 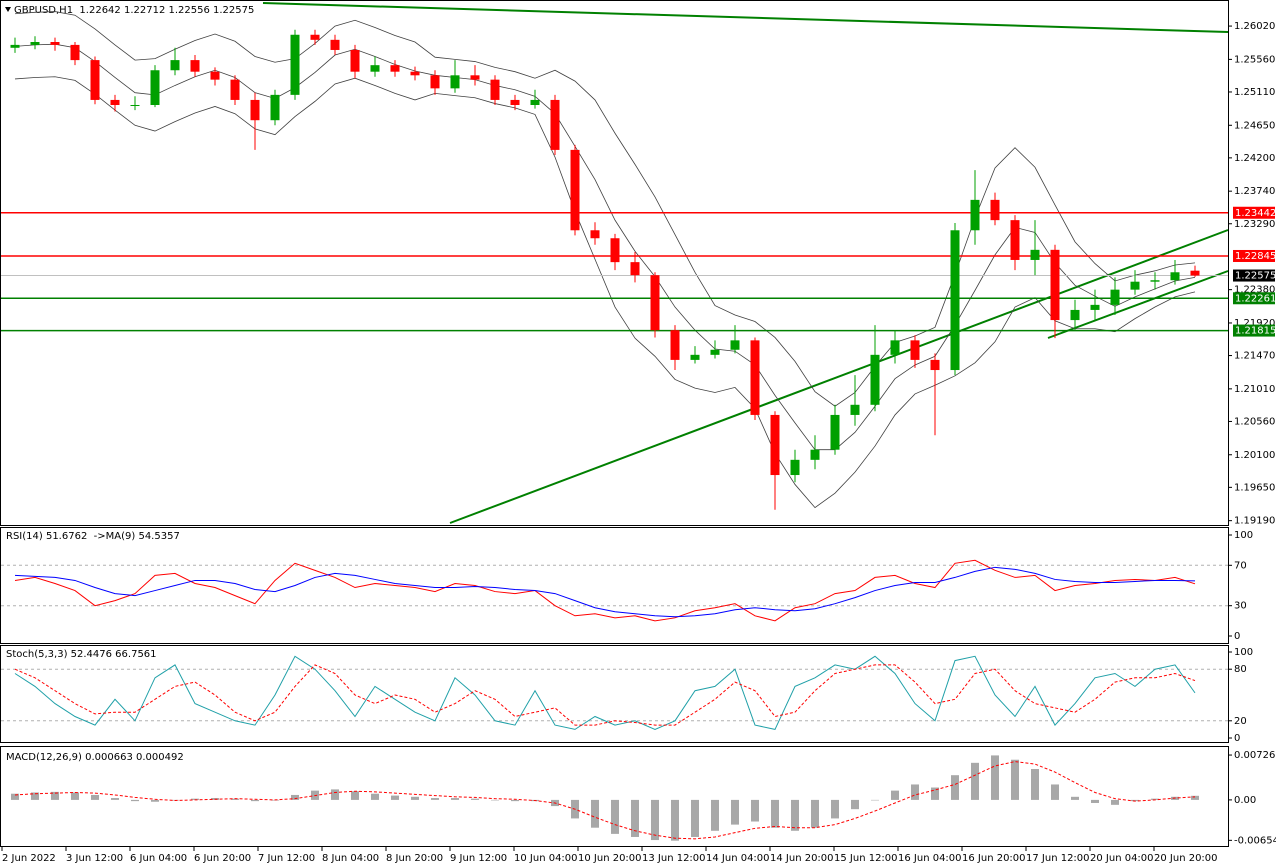 I want to click on x-tick-label: 10 Jun 04:00, so click(x=546, y=858).